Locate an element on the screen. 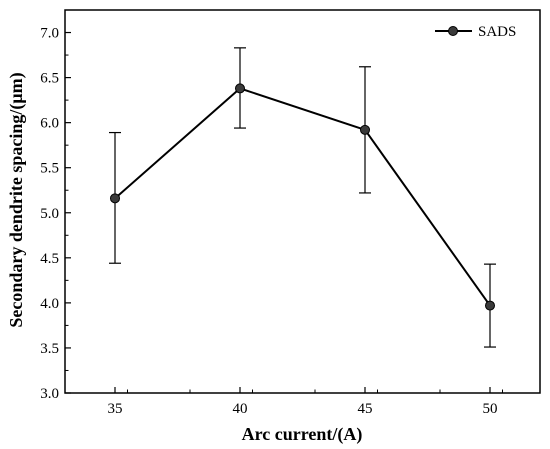 The image size is (550, 449). y-tick-label: 5.5 is located at coordinates (49, 169).